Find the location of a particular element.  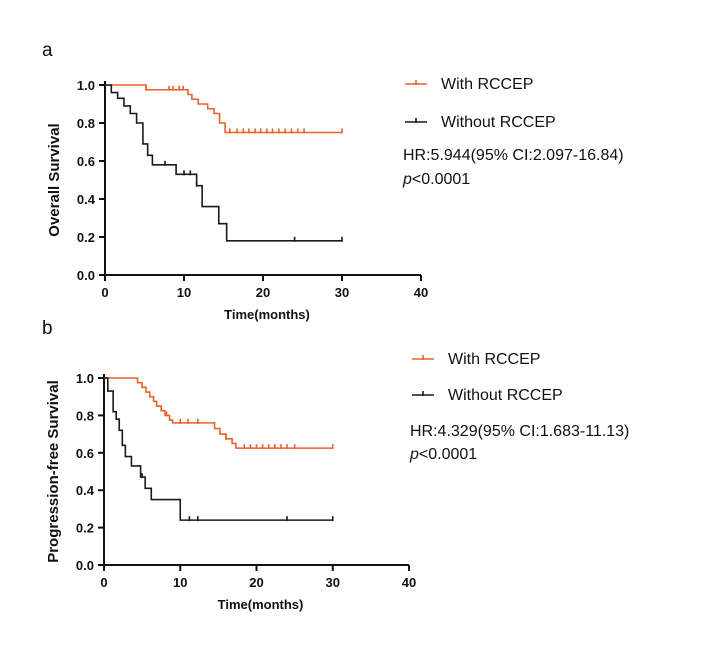

hazard-ratio-text: HR:5.944(95% CI:2.097-16.84) is located at coordinates (513, 155).